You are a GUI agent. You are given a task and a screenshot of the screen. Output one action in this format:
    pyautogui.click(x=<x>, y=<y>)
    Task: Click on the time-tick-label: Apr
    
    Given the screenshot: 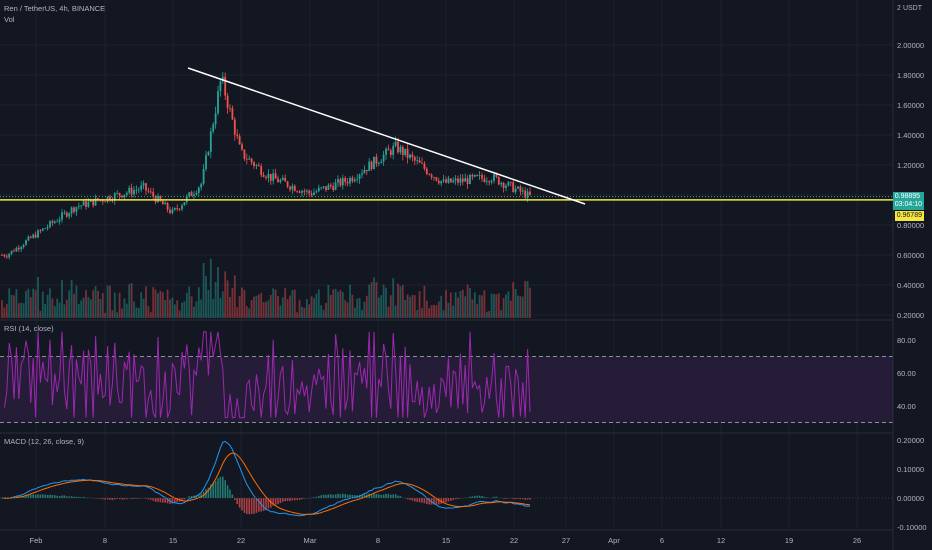 What is the action you would take?
    pyautogui.click(x=614, y=540)
    